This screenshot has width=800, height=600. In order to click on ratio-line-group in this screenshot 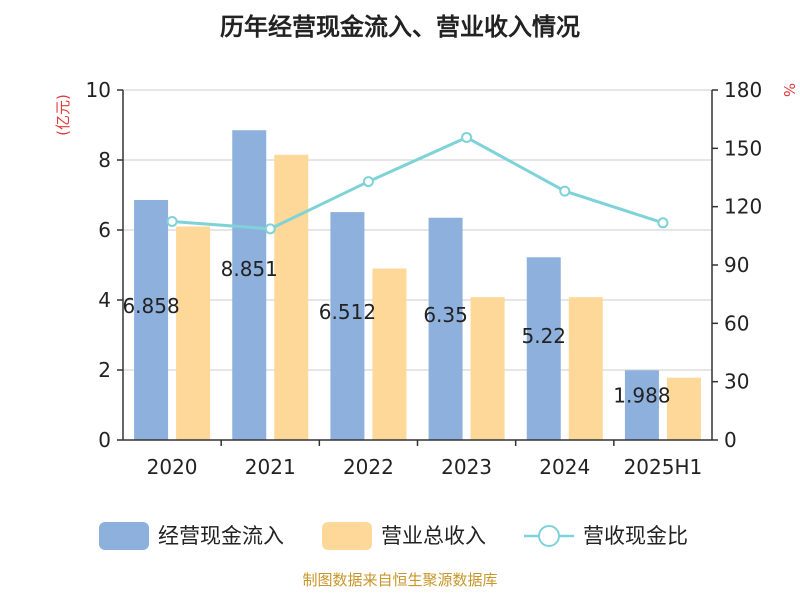, I will do `click(417, 183)`.